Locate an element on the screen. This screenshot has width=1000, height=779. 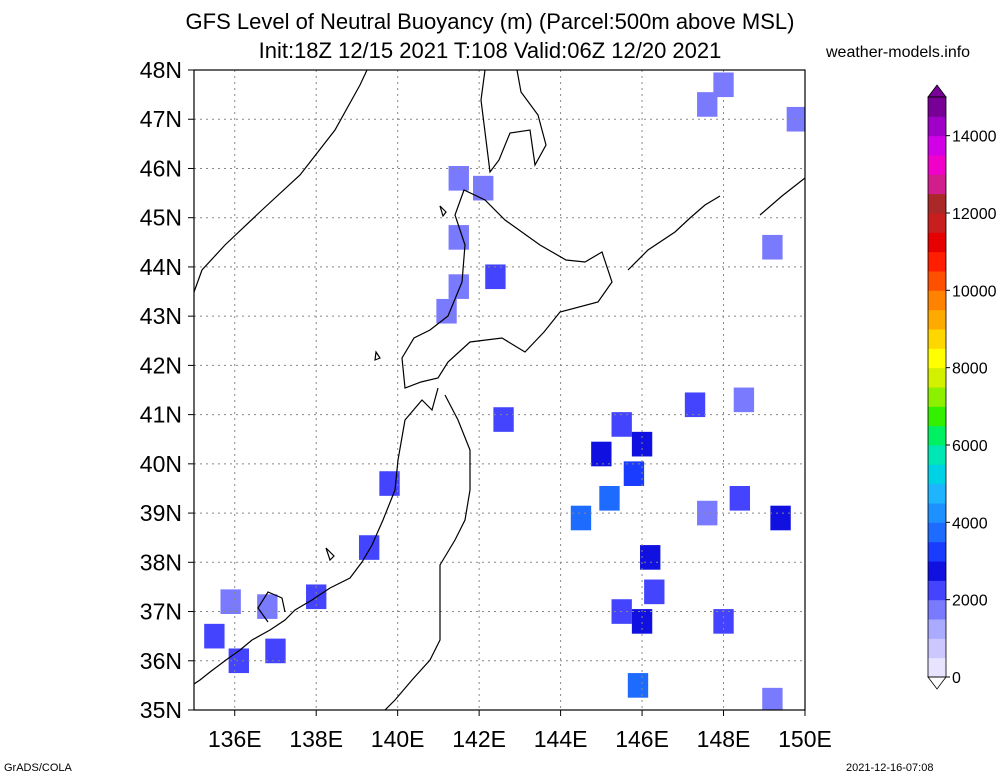
colorbar-bottom-arrow is located at coordinates (937, 683).